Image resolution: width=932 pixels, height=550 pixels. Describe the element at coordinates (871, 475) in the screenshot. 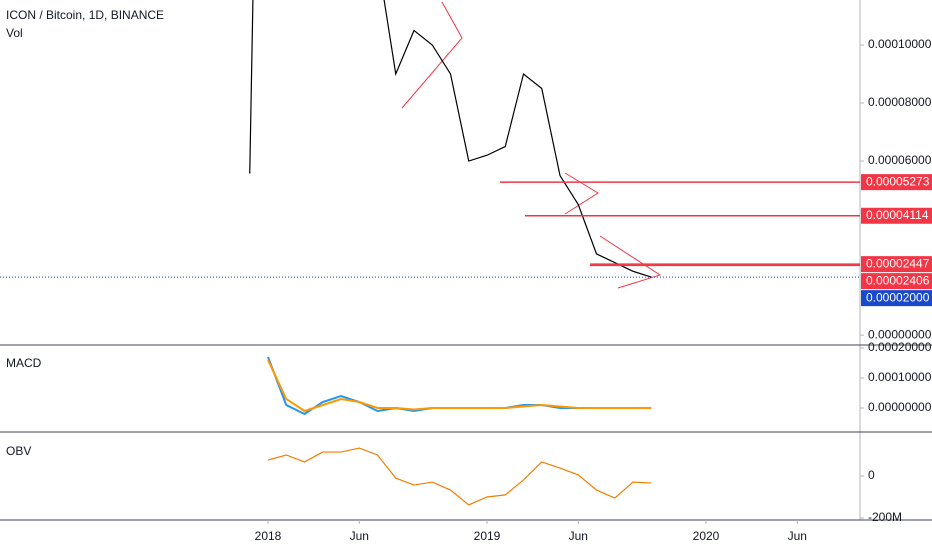

I see `y-tick-label: 0` at that location.